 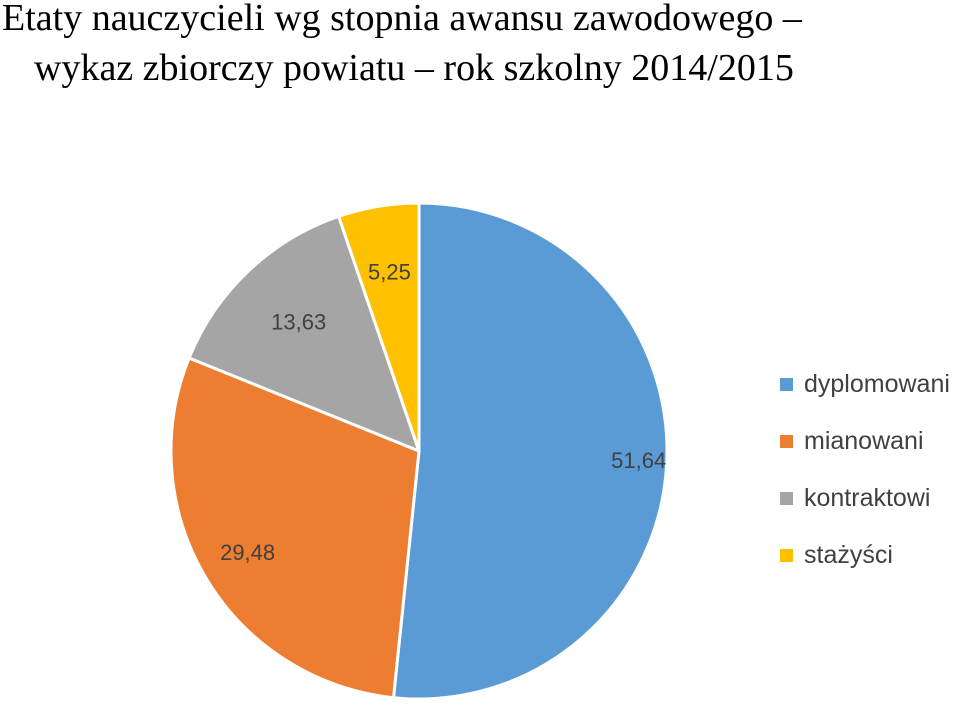 I want to click on legend-label-kontraktowi: kontraktowi, so click(x=867, y=498).